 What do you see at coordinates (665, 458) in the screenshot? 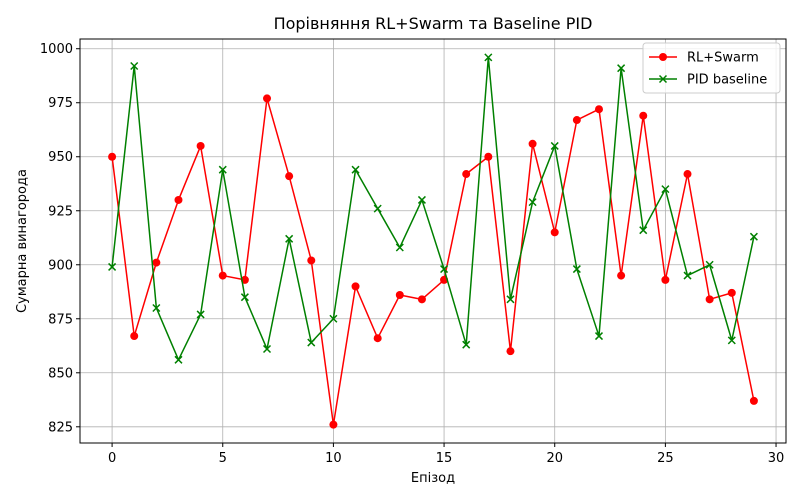
I see `x-tick-label: 25` at bounding box center [665, 458].